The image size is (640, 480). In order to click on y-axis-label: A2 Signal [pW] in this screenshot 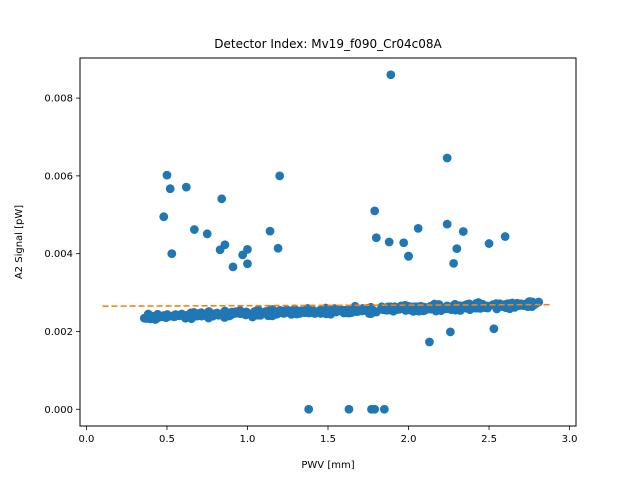, I will do `click(19, 242)`.